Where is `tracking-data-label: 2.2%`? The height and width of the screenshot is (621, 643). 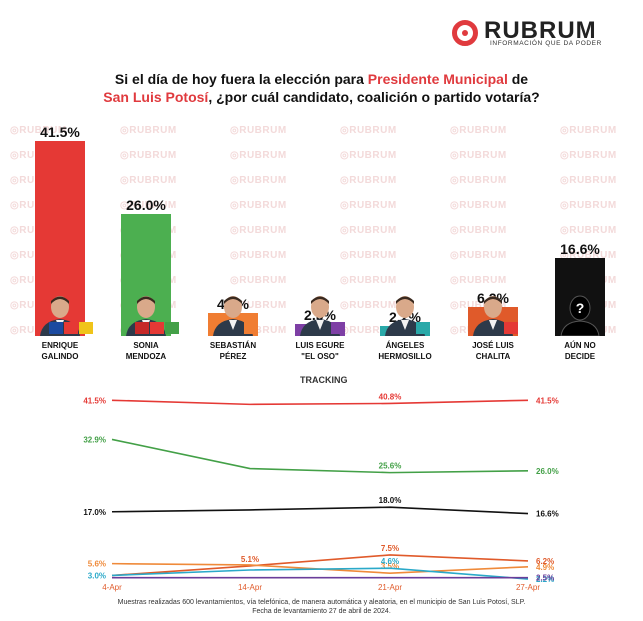 tracking-data-label: 2.2% is located at coordinates (545, 579).